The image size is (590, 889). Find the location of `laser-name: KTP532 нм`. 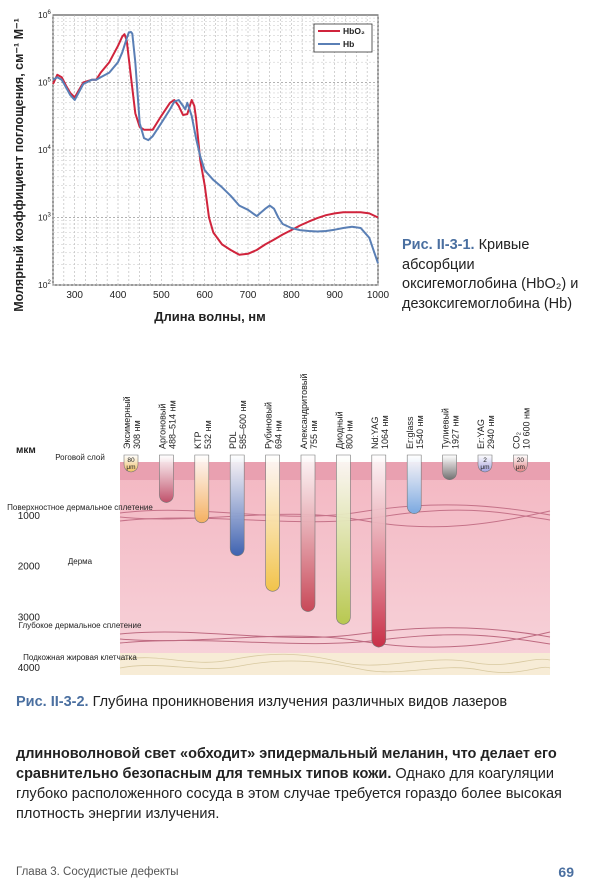

laser-name: KTP532 нм is located at coordinates (203, 434).